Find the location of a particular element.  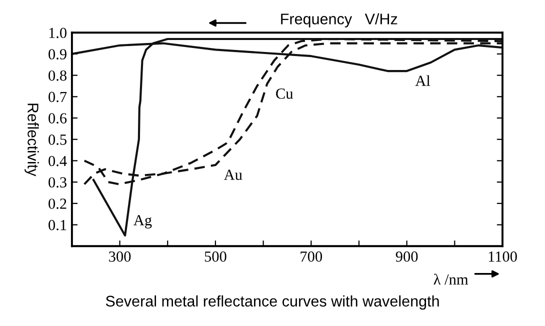

annotation: Au is located at coordinates (233, 175).